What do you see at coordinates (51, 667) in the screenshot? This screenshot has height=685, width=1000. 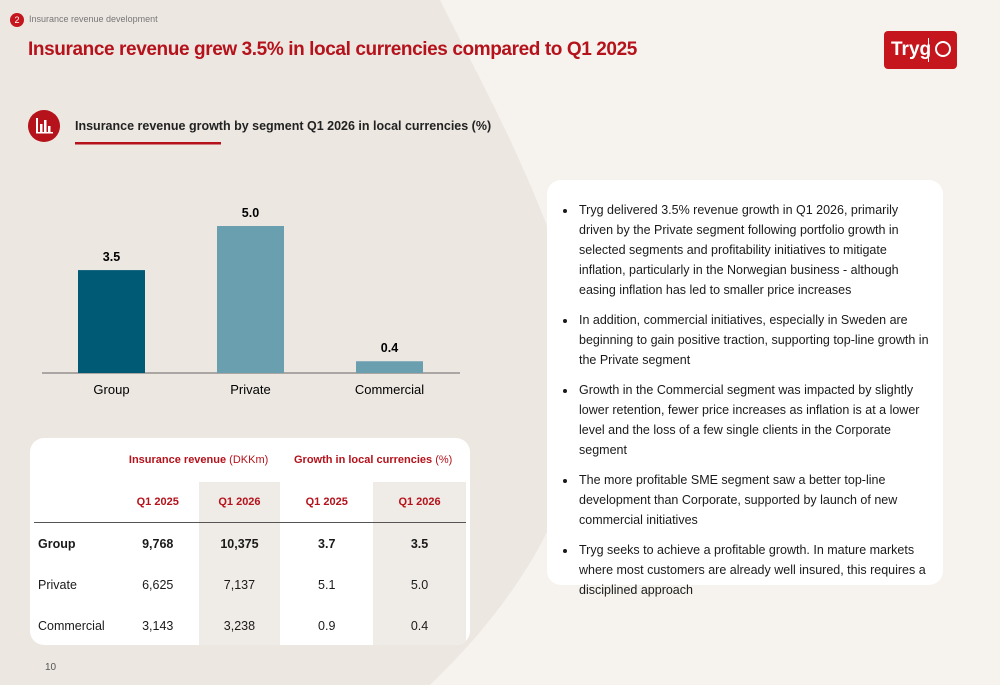 I see `page-number: 10` at bounding box center [51, 667].